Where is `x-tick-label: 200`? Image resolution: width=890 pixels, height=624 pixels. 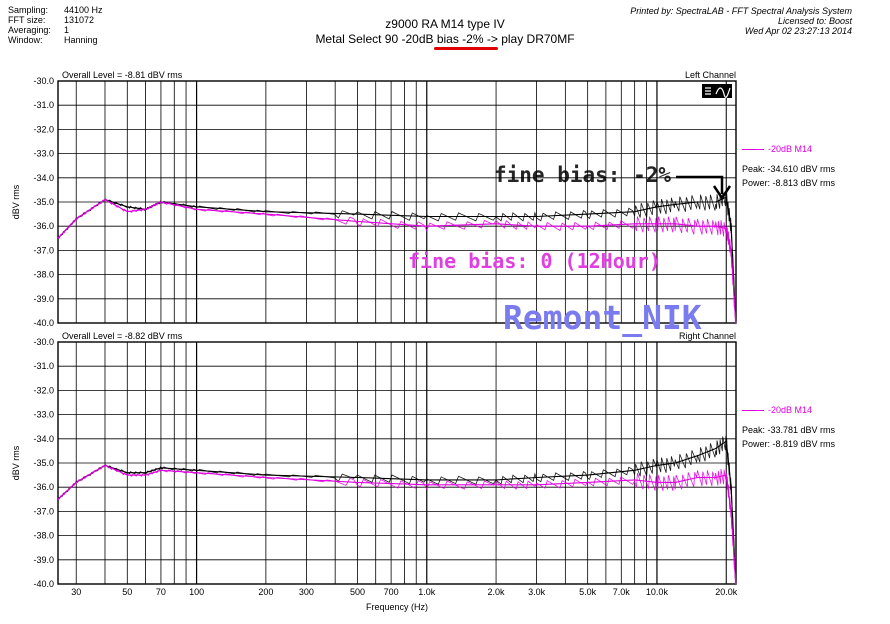 x-tick-label: 200 is located at coordinates (265, 592).